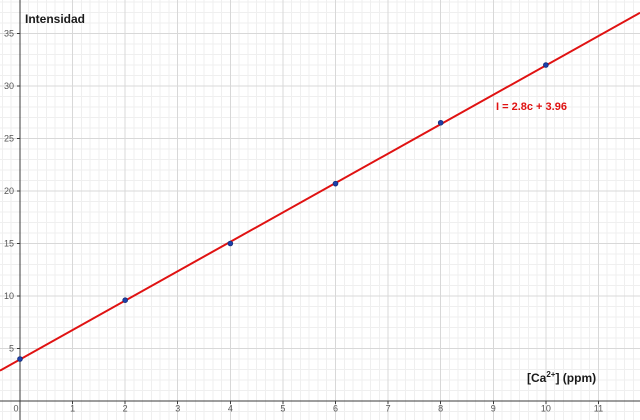 The width and height of the screenshot is (640, 420). Describe the element at coordinates (72, 408) in the screenshot. I see `x-tick-label: 1` at that location.